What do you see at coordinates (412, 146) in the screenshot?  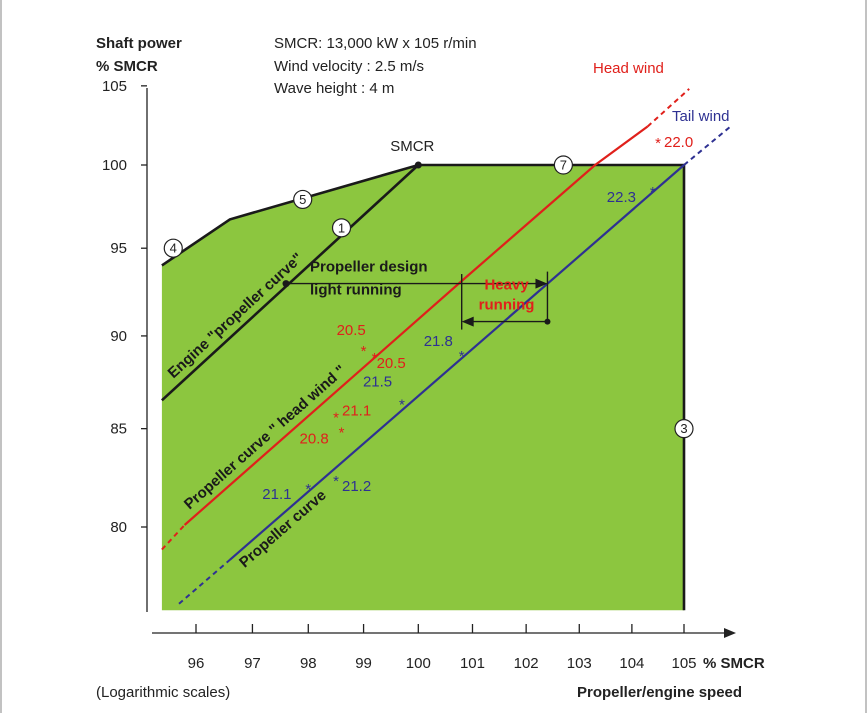 I see `smcr-label: SMCR` at bounding box center [412, 146].